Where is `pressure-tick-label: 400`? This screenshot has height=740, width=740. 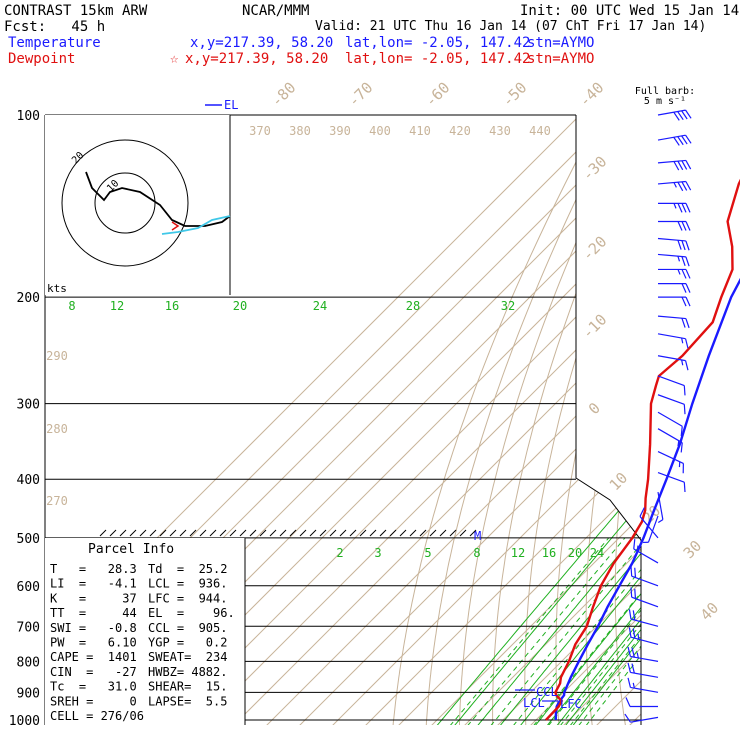 pressure-tick-label: 400 is located at coordinates (28, 480).